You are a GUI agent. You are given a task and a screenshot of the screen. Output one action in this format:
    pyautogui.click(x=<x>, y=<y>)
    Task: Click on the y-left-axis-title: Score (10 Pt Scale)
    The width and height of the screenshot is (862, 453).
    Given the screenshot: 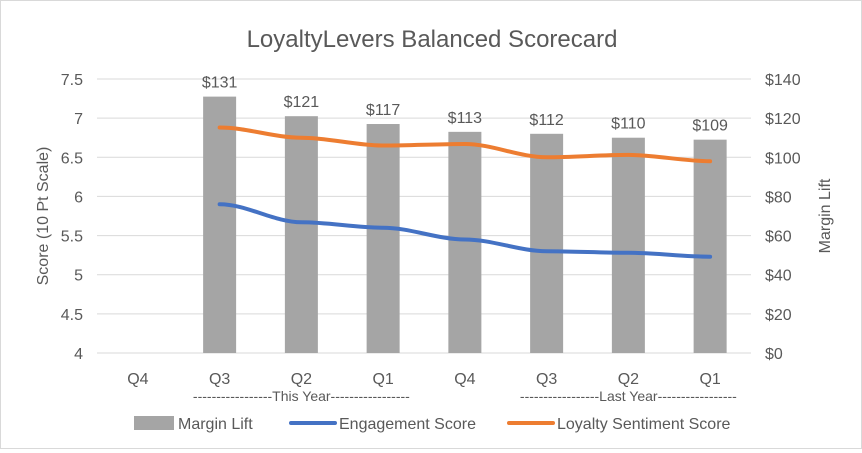 What is the action you would take?
    pyautogui.click(x=43, y=216)
    